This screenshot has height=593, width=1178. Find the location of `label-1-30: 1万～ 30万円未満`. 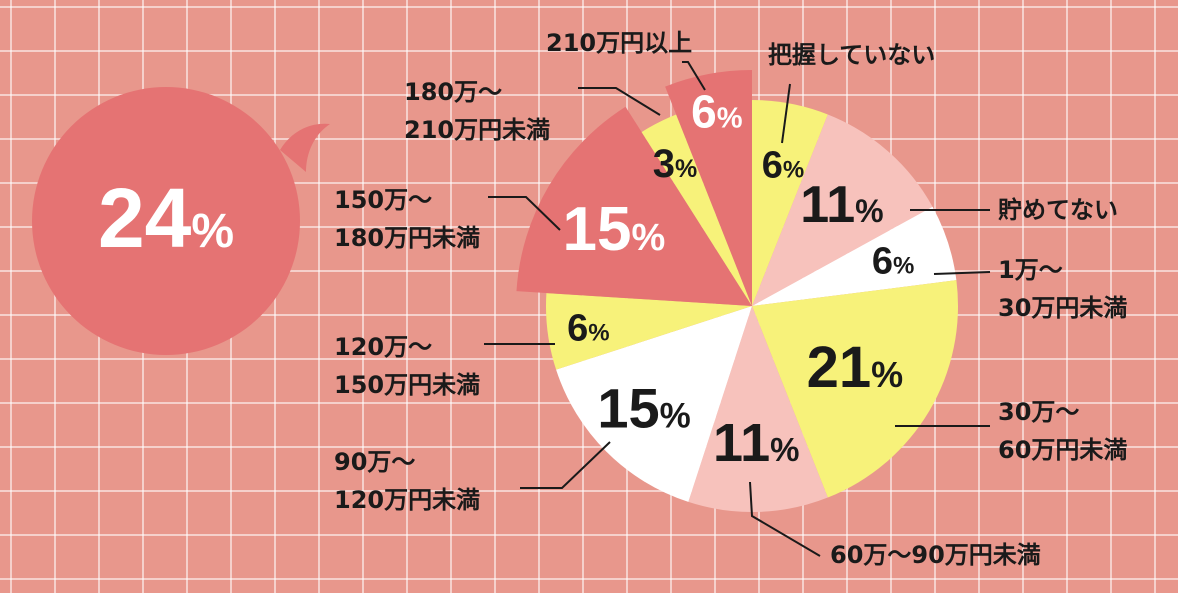

label-1-30: 1万～ 30万円未満 is located at coordinates (1062, 289).